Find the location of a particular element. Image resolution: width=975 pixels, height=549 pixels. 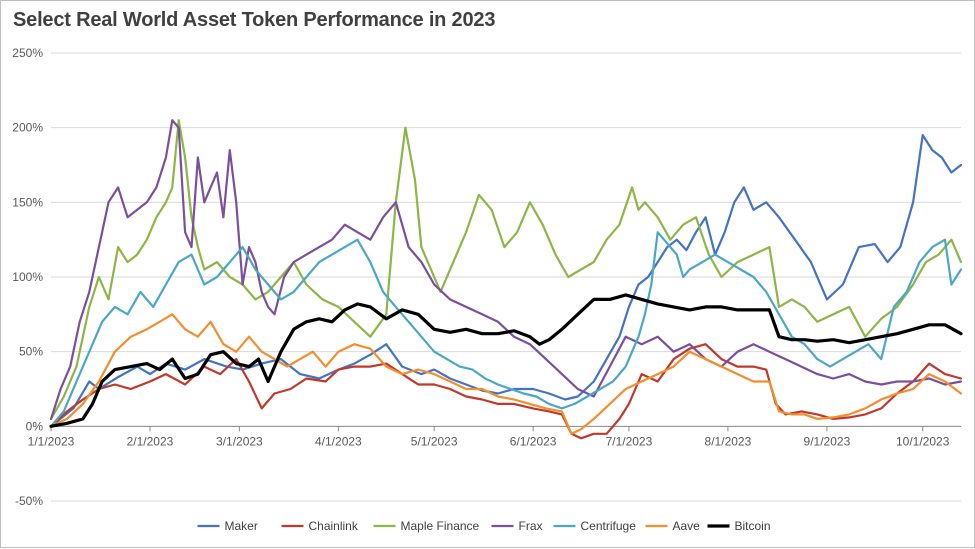

y-tick-label: 0% is located at coordinates (35, 426).